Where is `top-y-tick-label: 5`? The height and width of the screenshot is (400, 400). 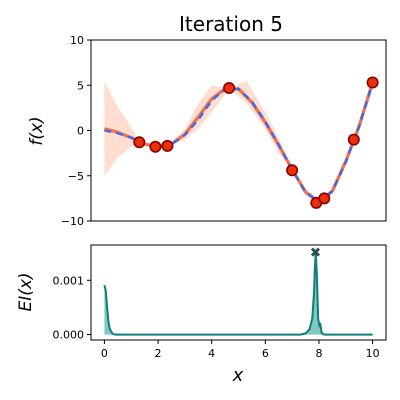 top-y-tick-label: 5 is located at coordinates (80, 85).